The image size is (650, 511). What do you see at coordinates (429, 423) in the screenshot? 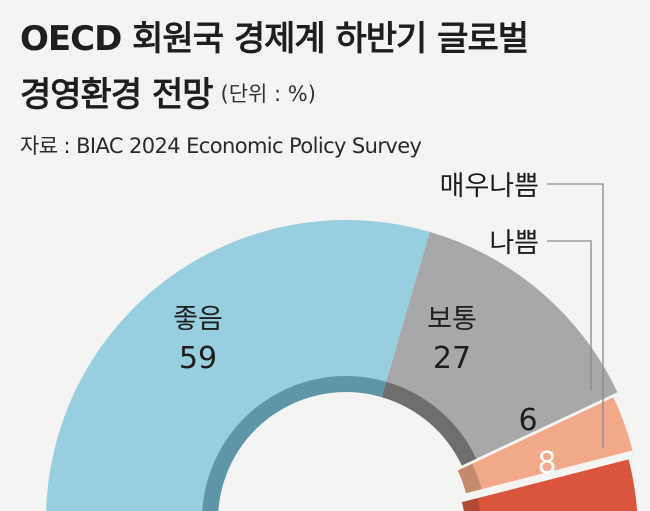
I see `slice-2-inner-shade` at bounding box center [429, 423].